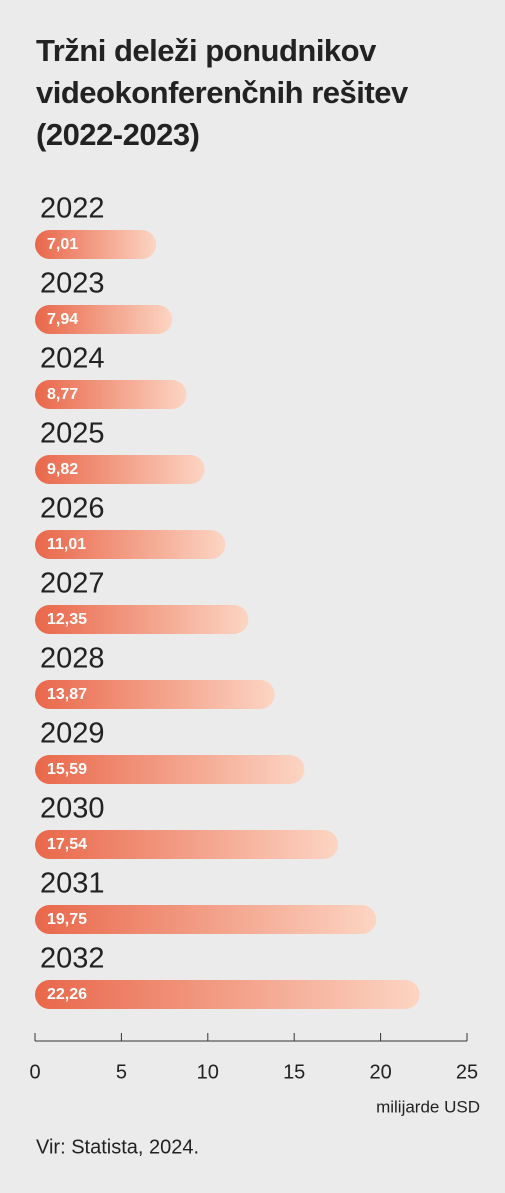 The height and width of the screenshot is (1193, 505). Describe the element at coordinates (67, 844) in the screenshot. I see `value-label: 17,54` at that location.